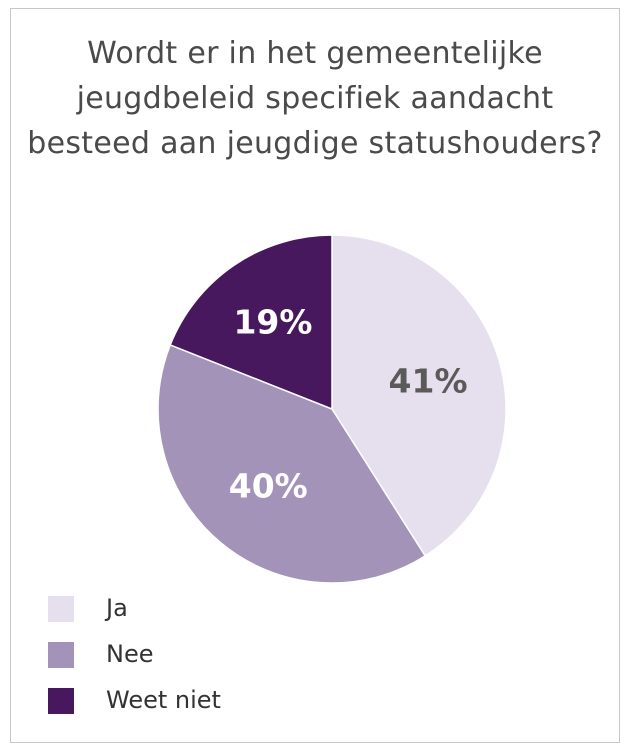 This screenshot has height=751, width=630. I want to click on pie-label-ja: 41%, so click(428, 381).